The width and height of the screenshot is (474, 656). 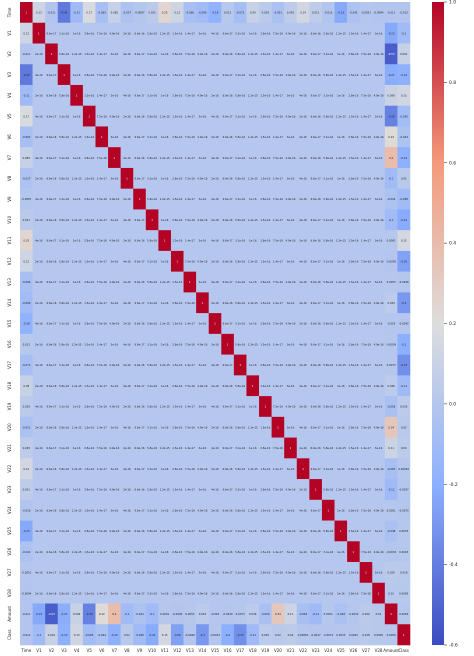 What do you see at coordinates (353, 614) in the screenshot?
I see `cell-value-label: -0.0032` at bounding box center [353, 614].